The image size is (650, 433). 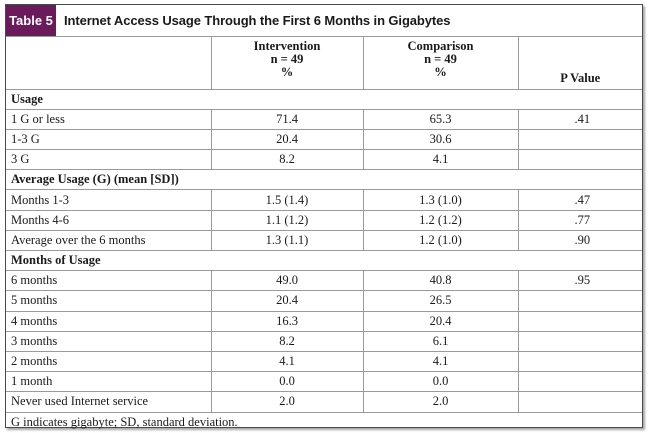 I want to click on header-intervention-n: n = 49, so click(x=287, y=59).